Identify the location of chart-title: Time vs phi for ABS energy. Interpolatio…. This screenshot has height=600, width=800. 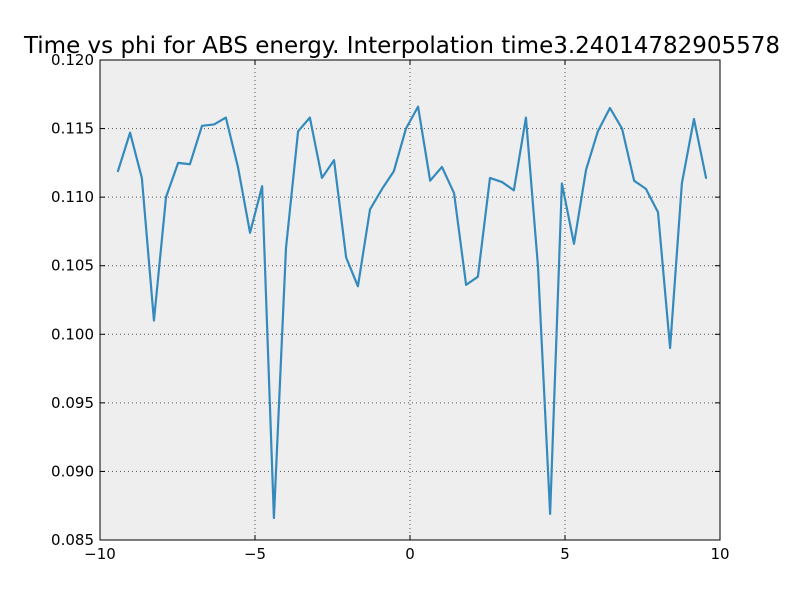
(401, 46).